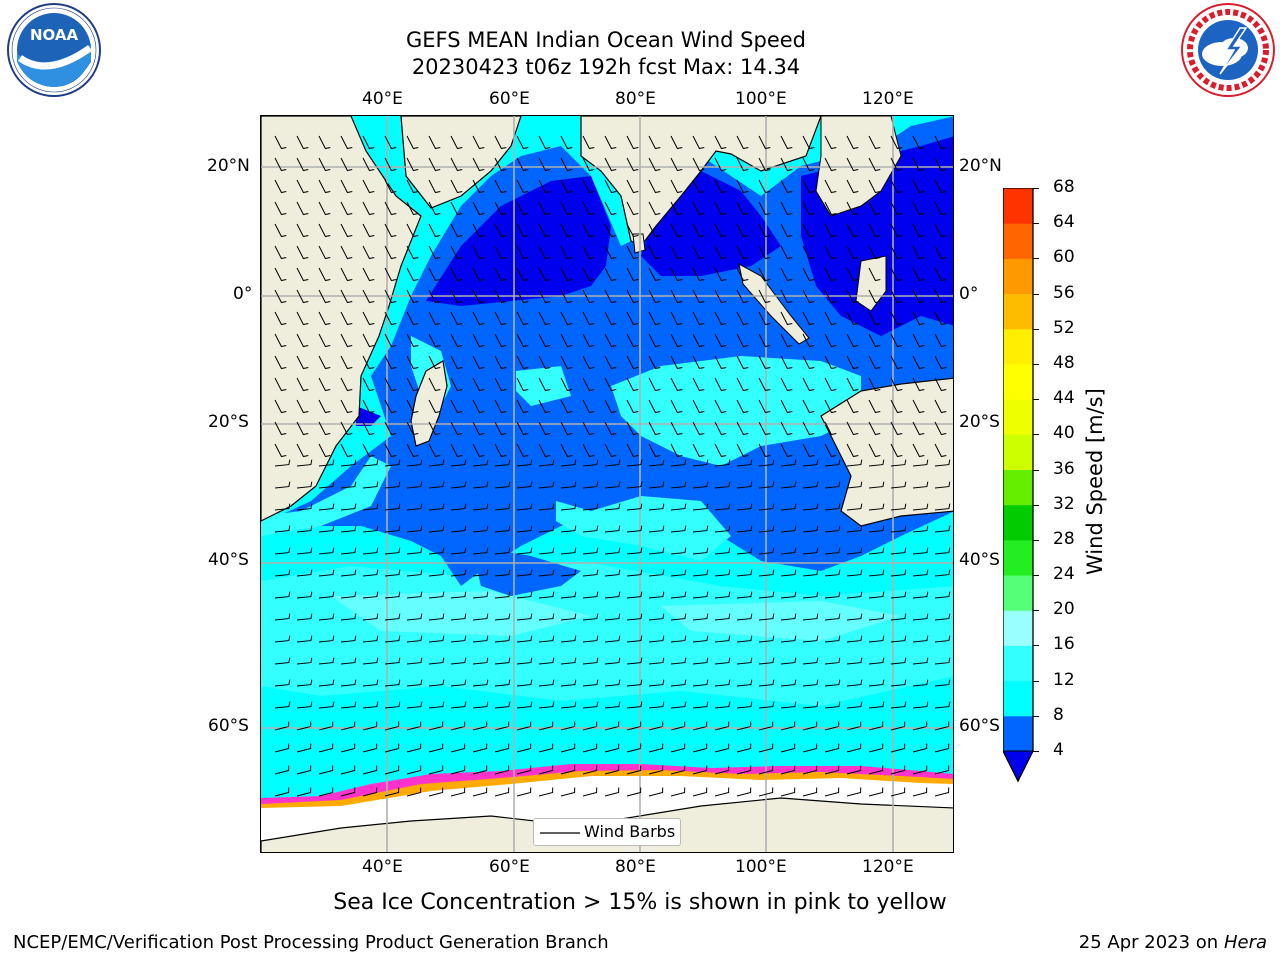 The height and width of the screenshot is (960, 1280). I want to click on colorbar-under-arrow, so click(1018, 766).